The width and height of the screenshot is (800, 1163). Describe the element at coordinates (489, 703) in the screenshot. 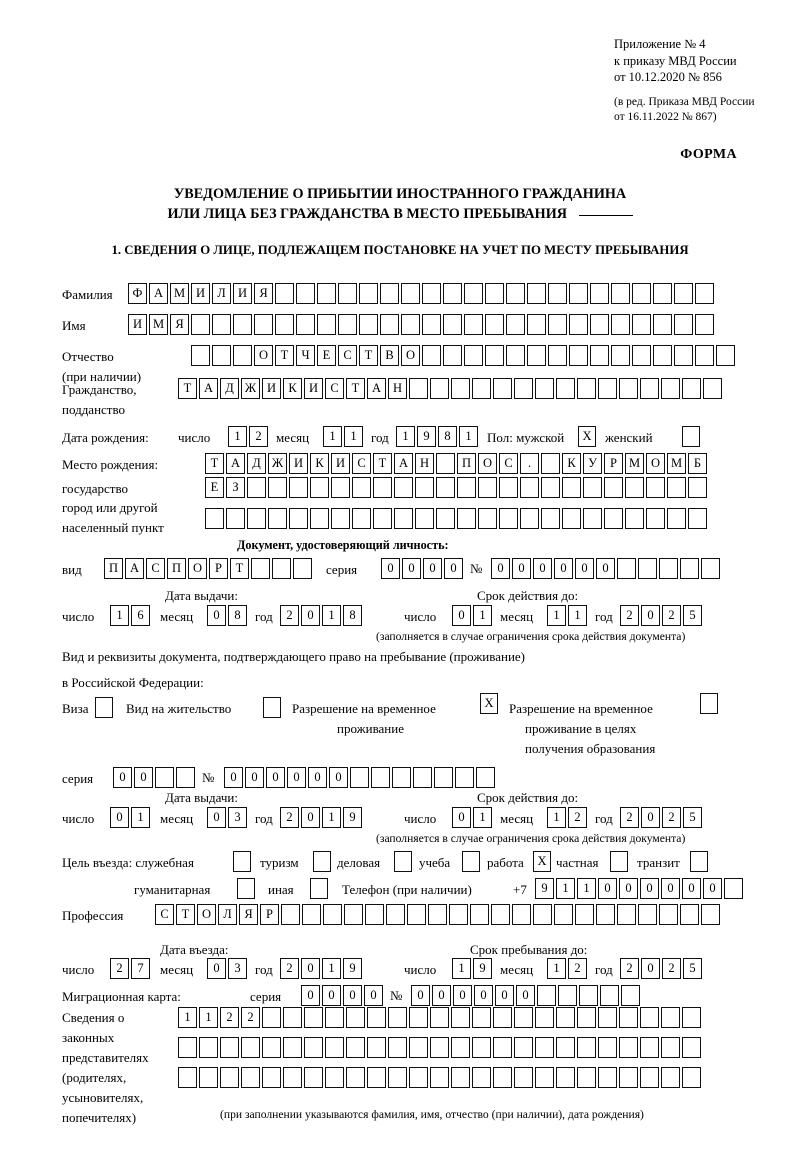

I see `temp-residence-checkbox: X` at that location.